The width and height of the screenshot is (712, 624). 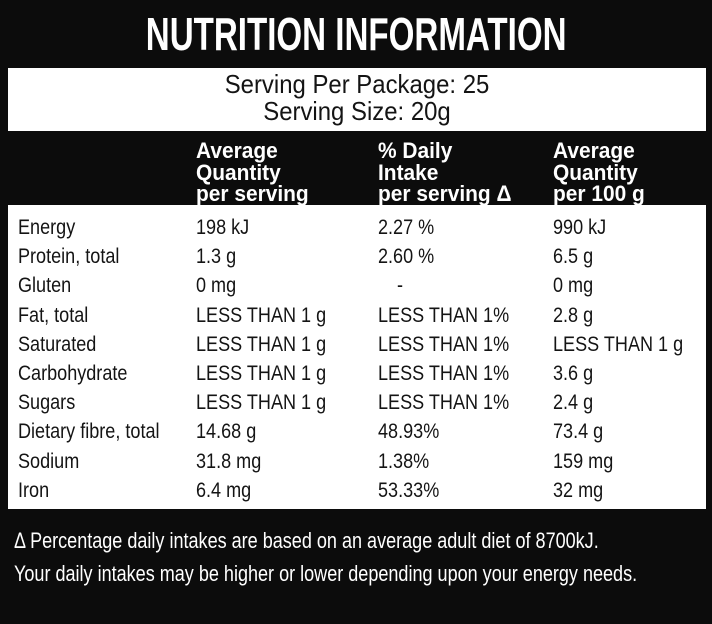 I want to click on table-row: Protein, total 1.3 g 2.60 % 6.5 g, so click(x=357, y=256).